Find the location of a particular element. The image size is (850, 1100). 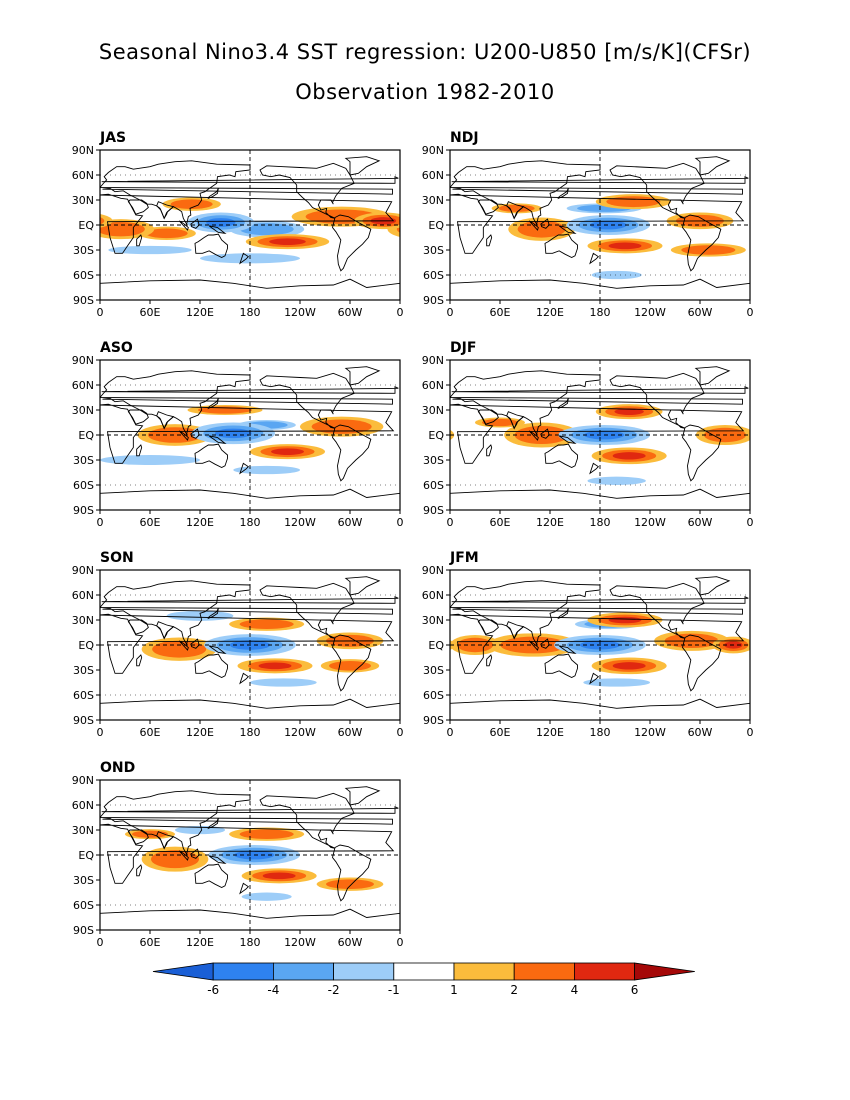

panel-label: JFM is located at coordinates (464, 558).